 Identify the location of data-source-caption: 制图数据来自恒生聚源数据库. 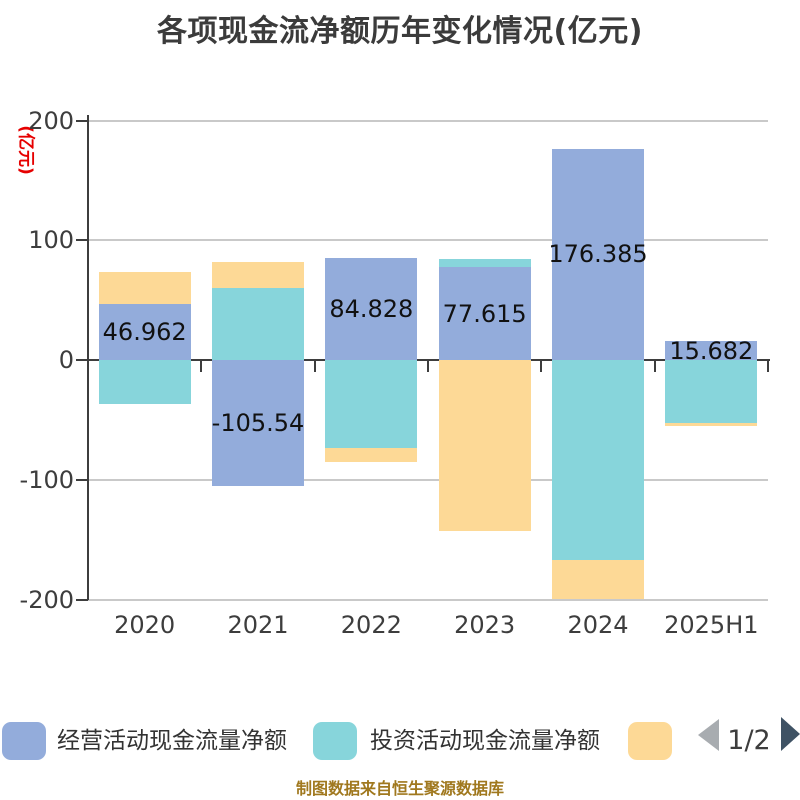
(399, 788).